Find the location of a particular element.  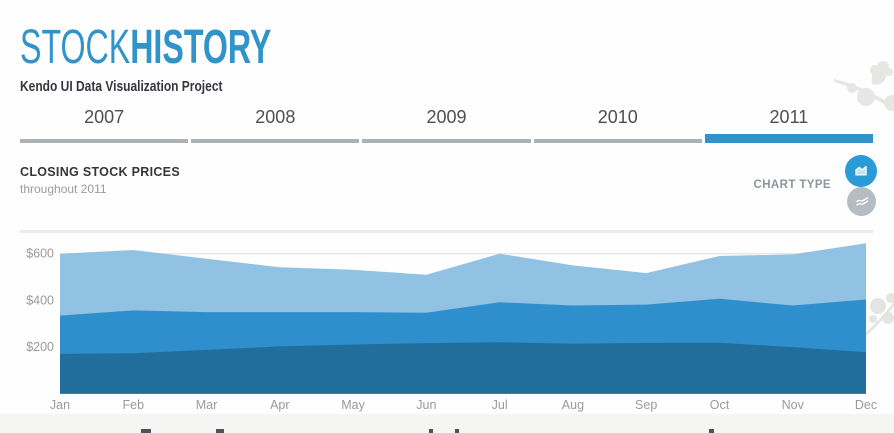

chart-type-button-line-chart is located at coordinates (861, 201).